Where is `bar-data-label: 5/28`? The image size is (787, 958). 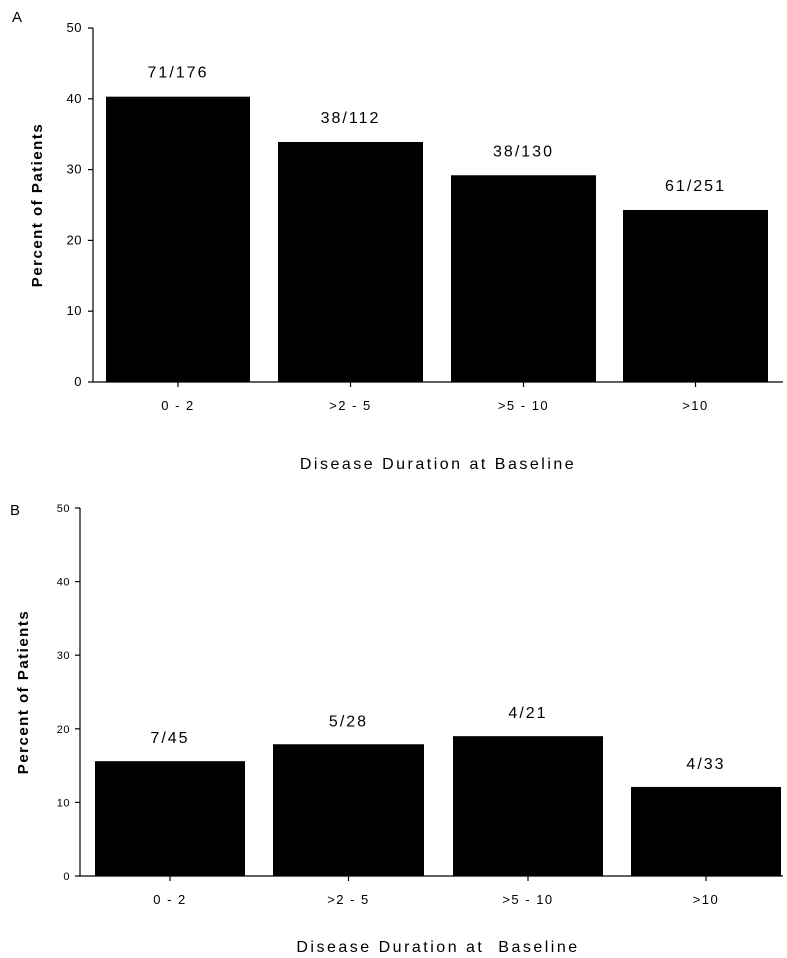
bar-data-label: 5/28 is located at coordinates (348, 721).